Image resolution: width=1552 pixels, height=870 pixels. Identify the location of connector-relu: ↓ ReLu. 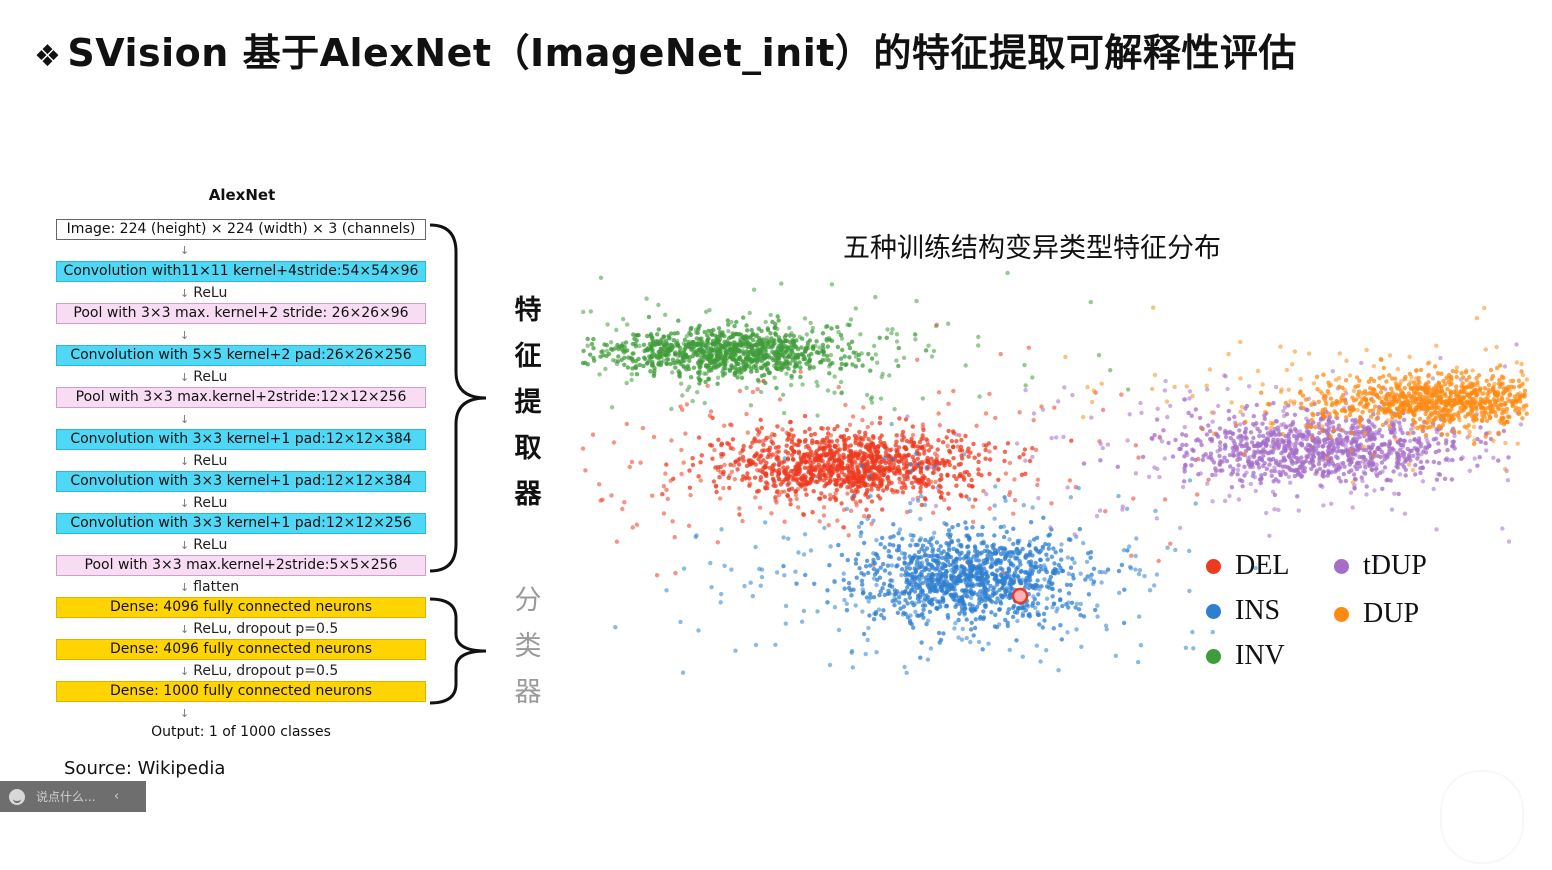
(204, 461).